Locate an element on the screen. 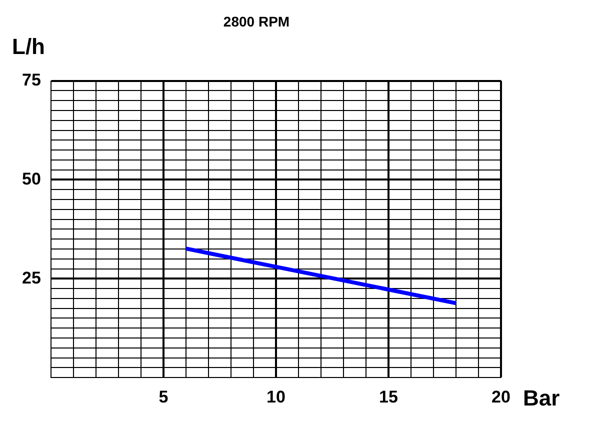  y-axis-title: L/h is located at coordinates (28, 46).